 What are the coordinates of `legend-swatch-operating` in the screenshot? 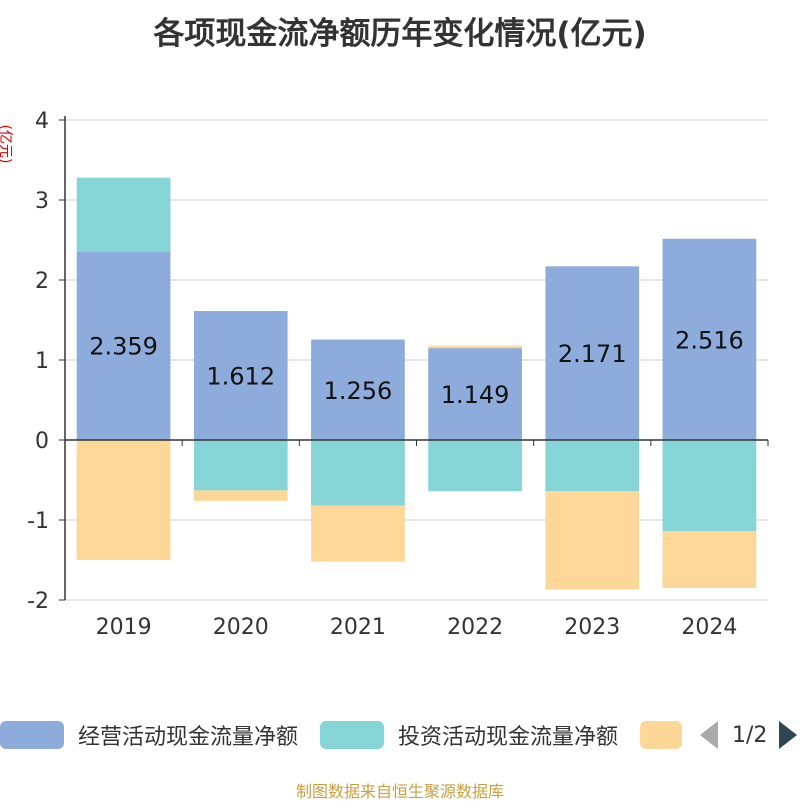 It's located at (32, 735).